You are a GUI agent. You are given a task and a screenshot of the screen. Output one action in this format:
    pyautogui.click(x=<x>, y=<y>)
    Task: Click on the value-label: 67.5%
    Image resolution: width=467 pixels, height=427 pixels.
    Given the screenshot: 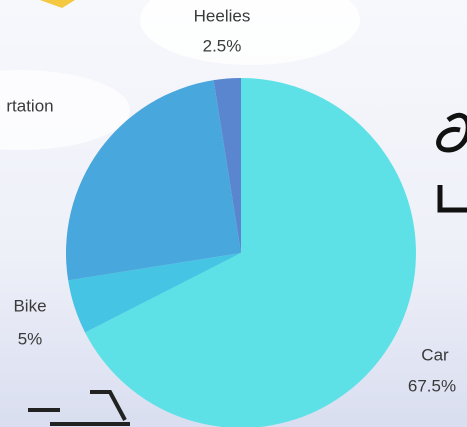 What is the action you would take?
    pyautogui.click(x=432, y=385)
    